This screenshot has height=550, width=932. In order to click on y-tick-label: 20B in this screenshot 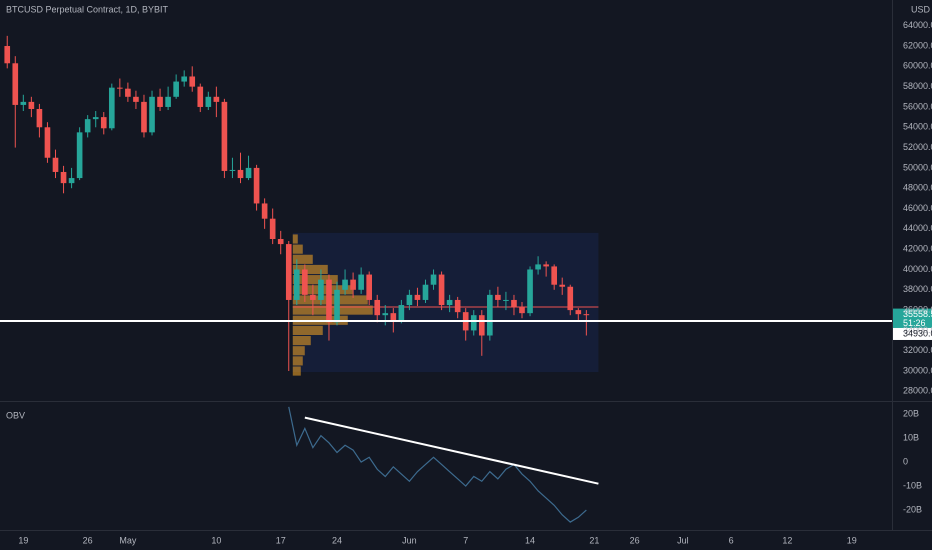, I will do `click(911, 413)`.